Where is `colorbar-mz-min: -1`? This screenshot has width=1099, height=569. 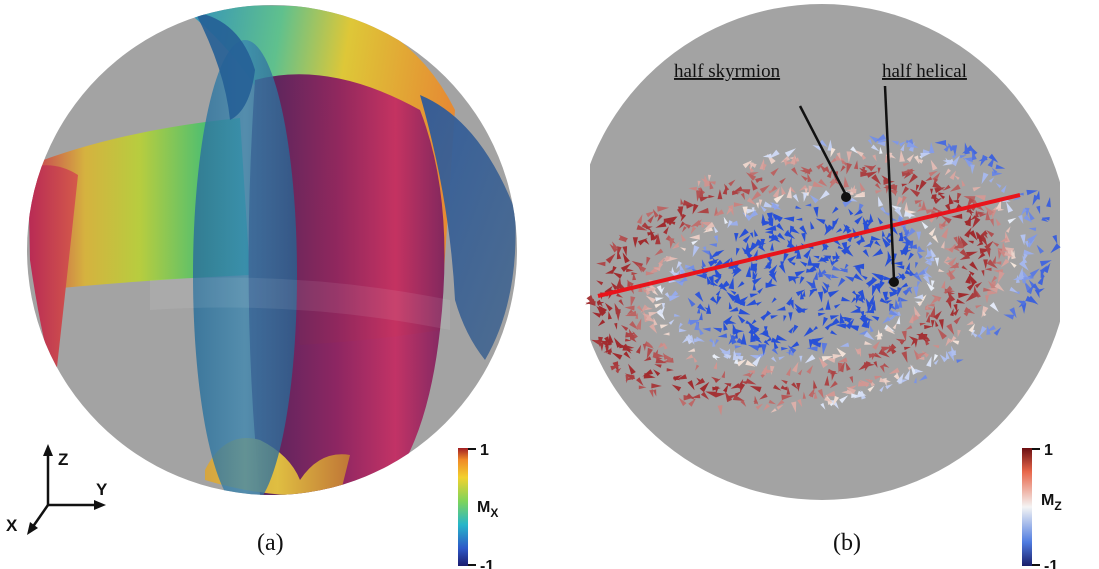
colorbar-mz-min: -1 is located at coordinates (1051, 563).